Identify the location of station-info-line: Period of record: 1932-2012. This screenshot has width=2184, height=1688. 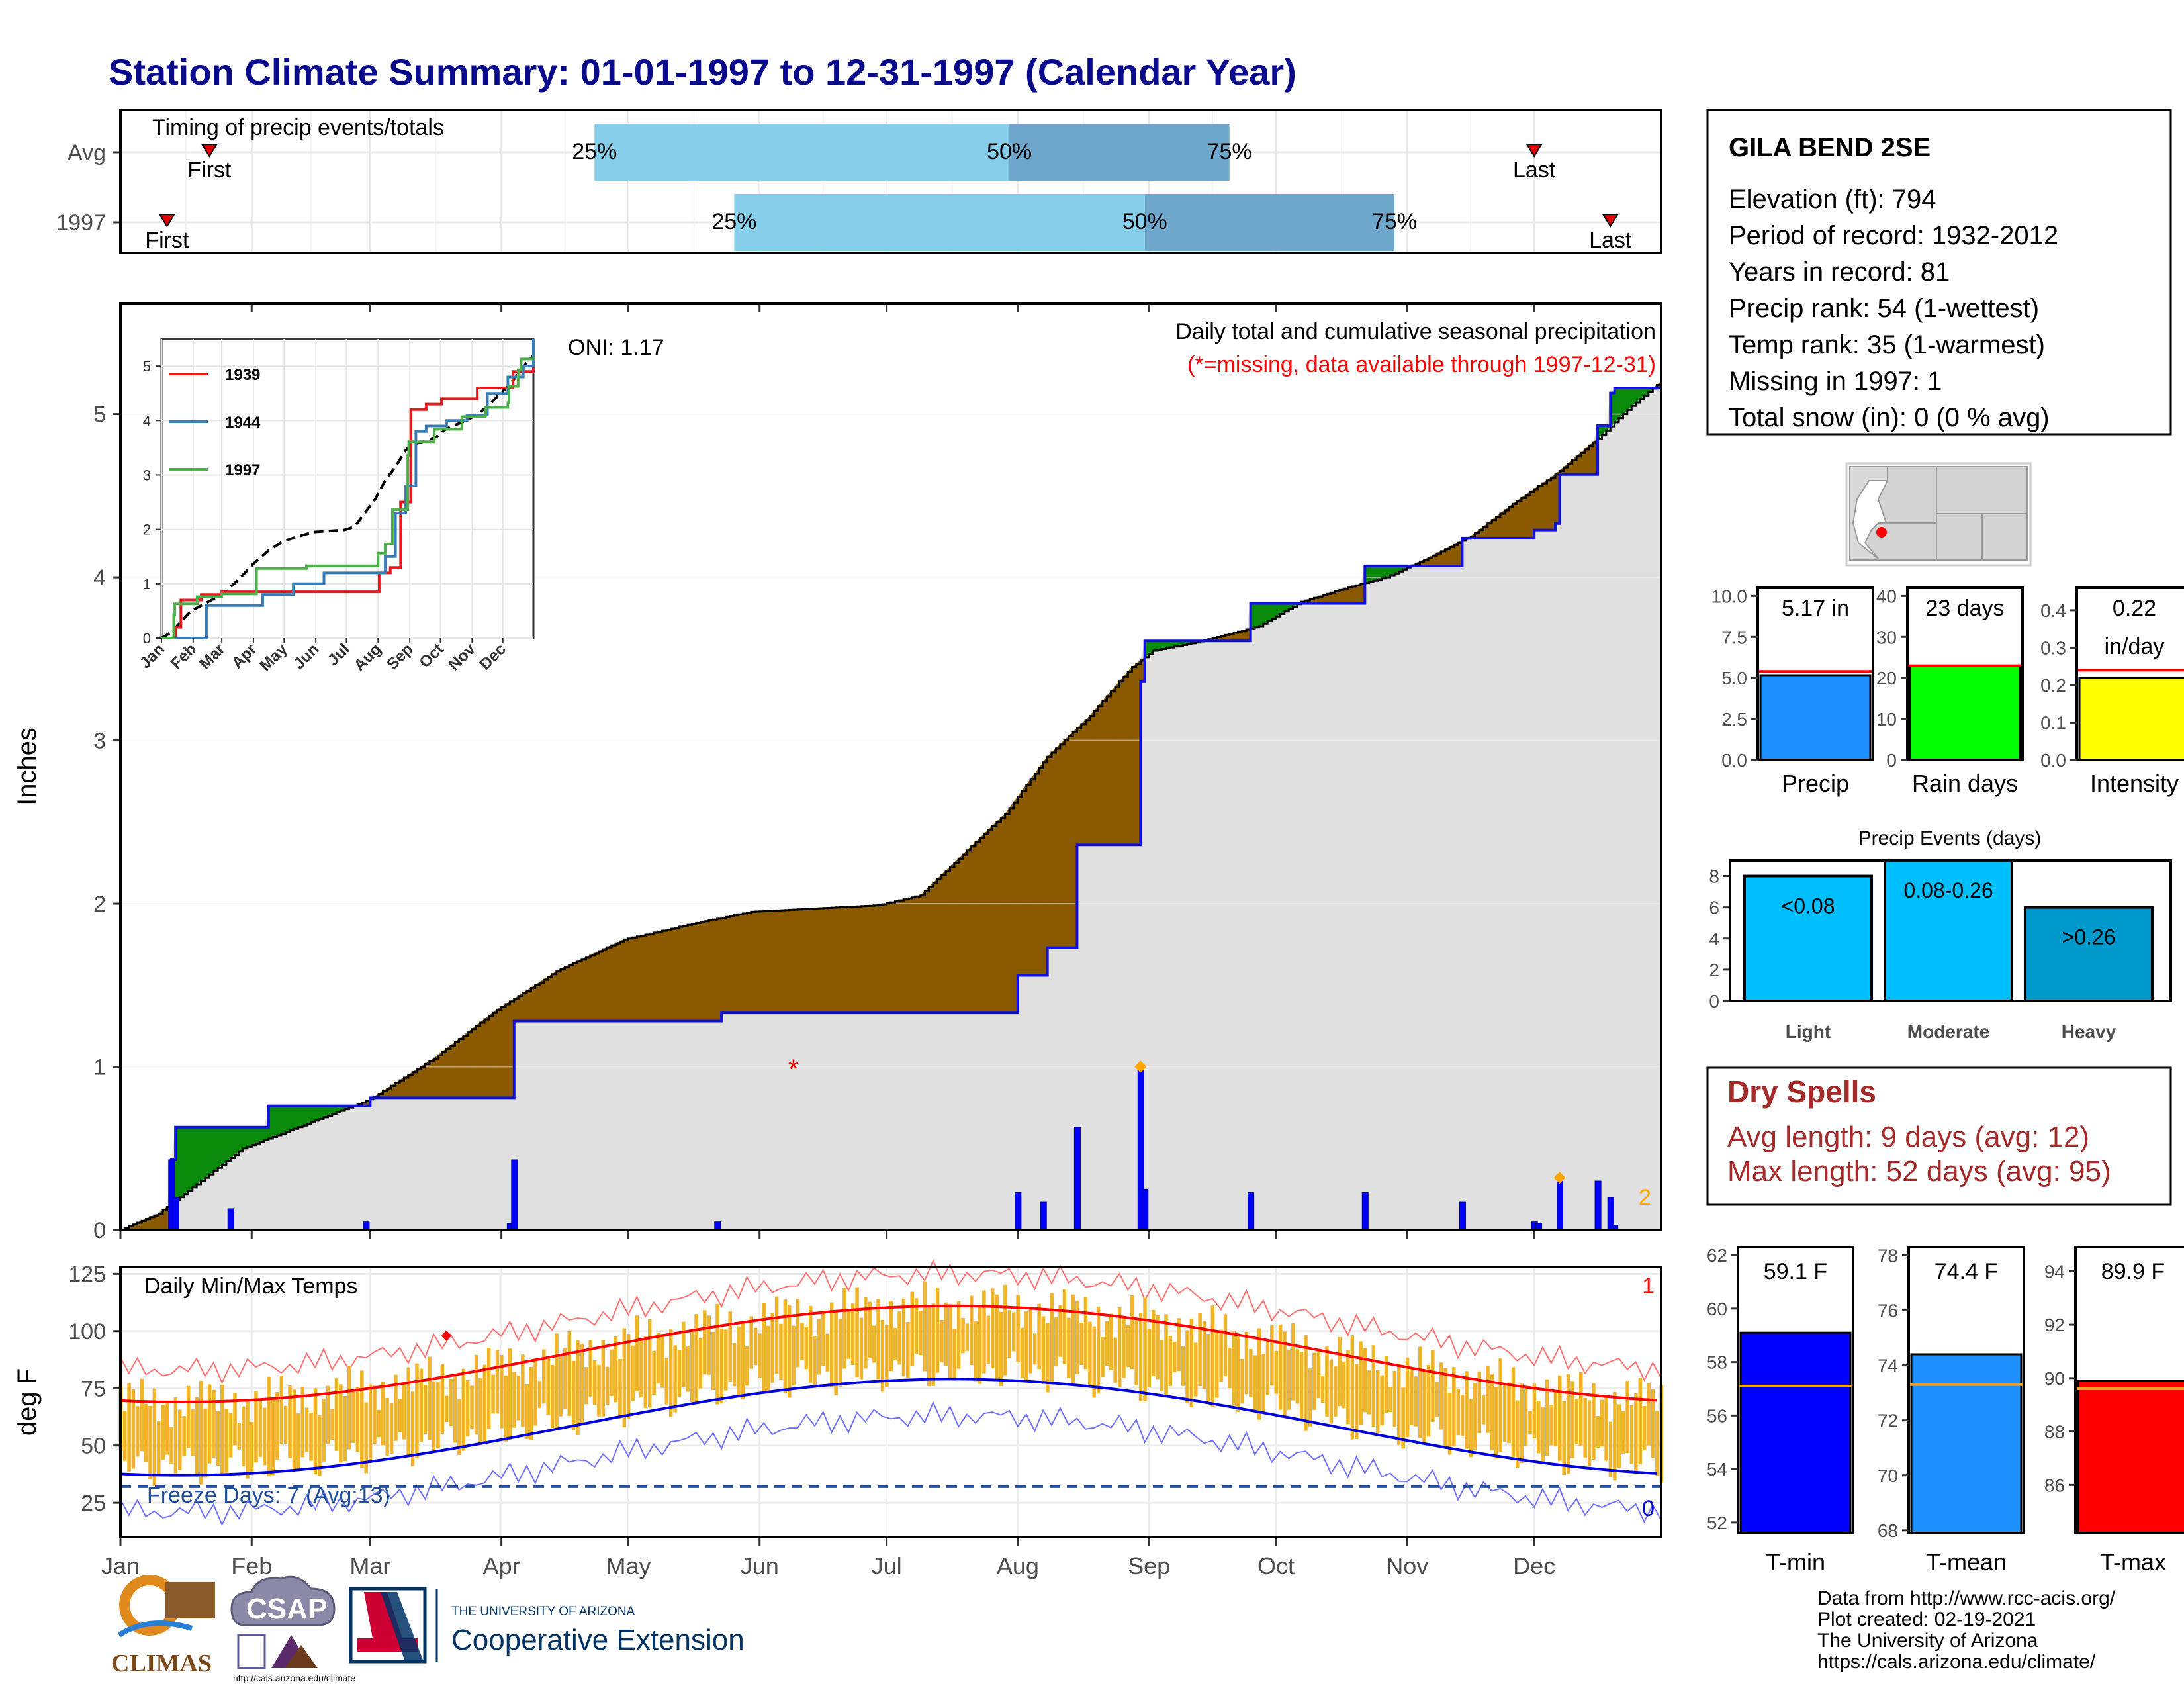
(1894, 235).